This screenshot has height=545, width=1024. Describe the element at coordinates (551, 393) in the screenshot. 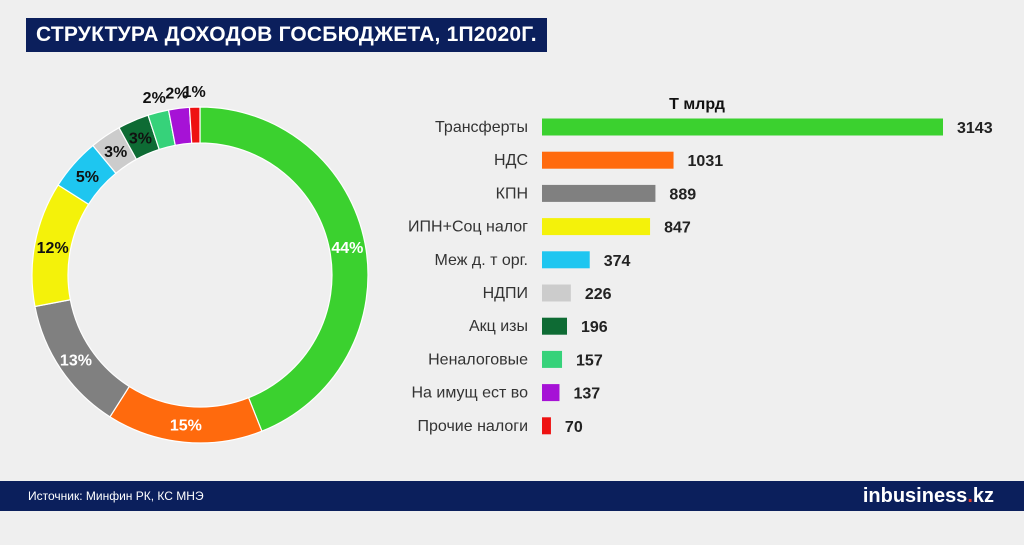

I see `bar-на-имущ-ест-во` at that location.